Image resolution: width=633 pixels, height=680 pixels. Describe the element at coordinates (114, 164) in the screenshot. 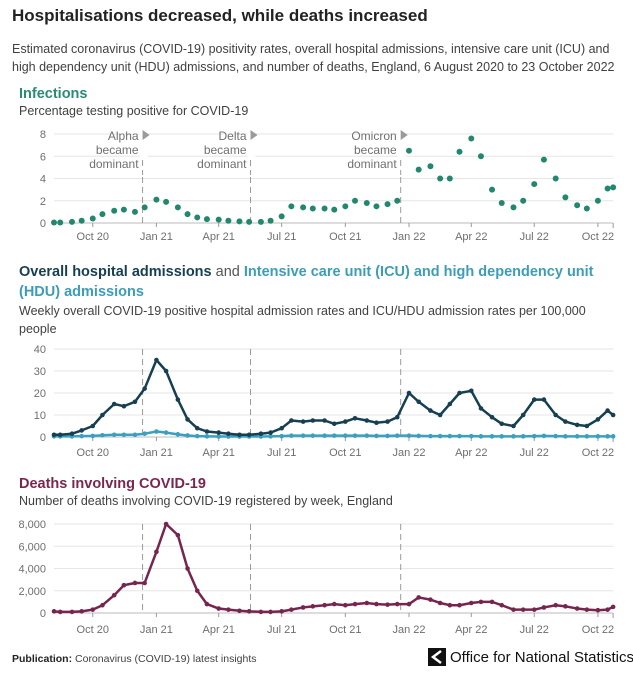

I see `annotation-label: dominant` at that location.